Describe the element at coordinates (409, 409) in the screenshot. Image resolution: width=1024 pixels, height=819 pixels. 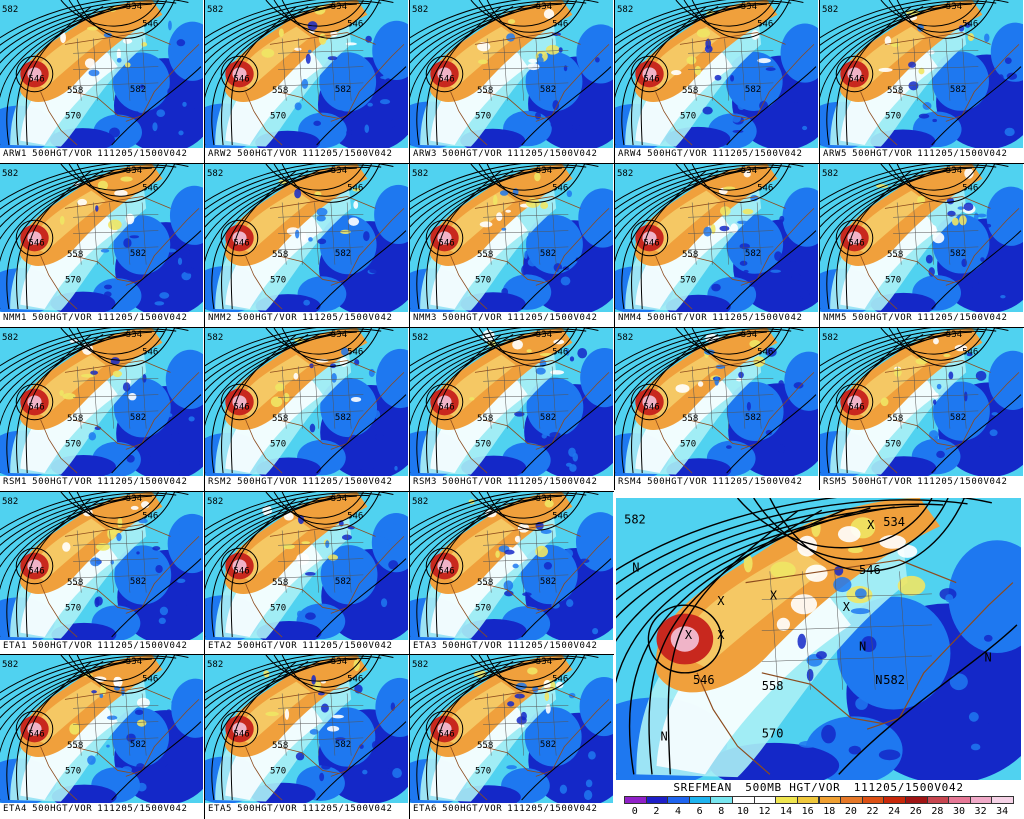
I see `panel-divider` at that location.